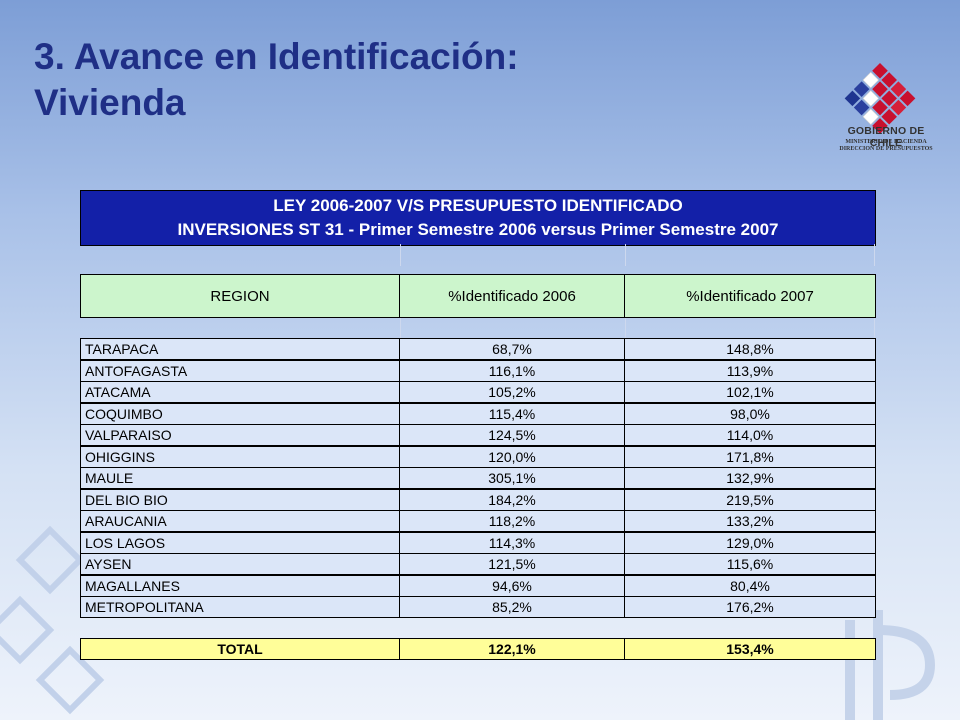 The height and width of the screenshot is (720, 960). I want to click on column-header-region: REGION, so click(240, 296).